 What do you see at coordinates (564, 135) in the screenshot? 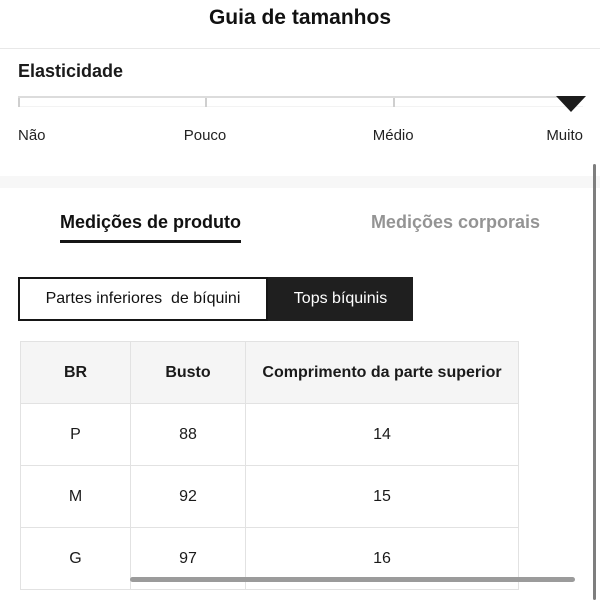
I see `scale-label-muito: Muito` at bounding box center [564, 135].